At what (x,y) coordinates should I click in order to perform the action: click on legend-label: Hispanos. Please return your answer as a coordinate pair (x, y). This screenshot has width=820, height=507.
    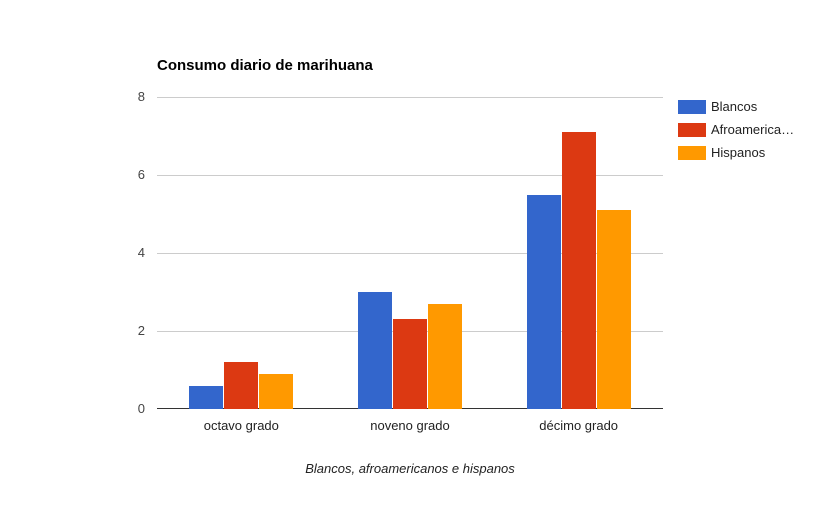
    Looking at the image, I should click on (738, 152).